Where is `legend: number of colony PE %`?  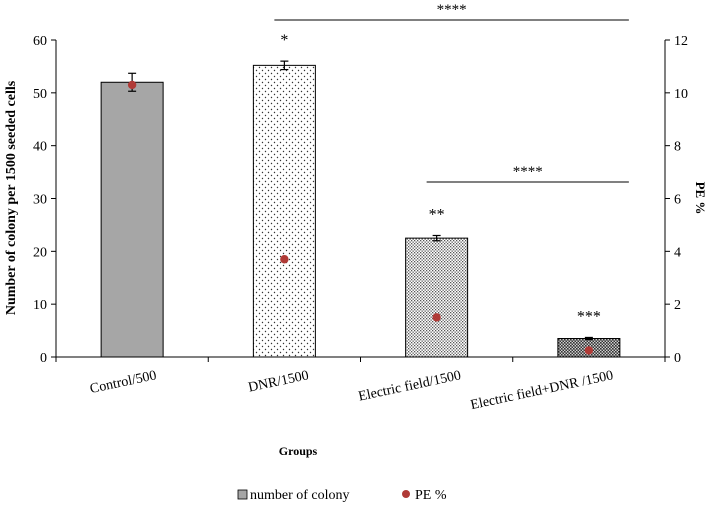
legend: number of colony PE % is located at coordinates (342, 495).